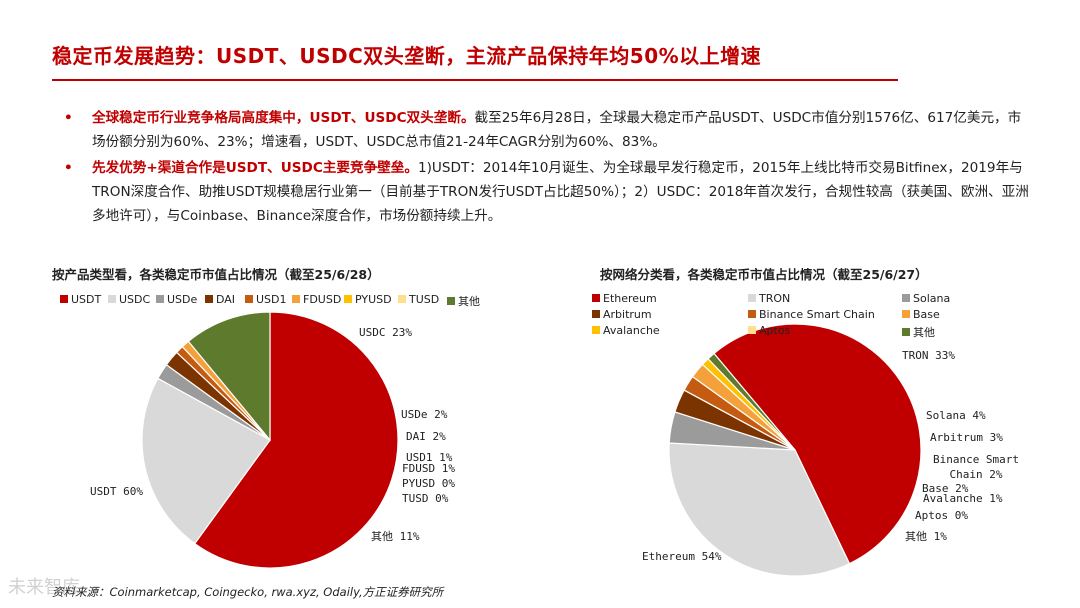 This screenshot has width=1080, height=608. I want to click on pie2-label-solana: Solana 4%, so click(956, 415).